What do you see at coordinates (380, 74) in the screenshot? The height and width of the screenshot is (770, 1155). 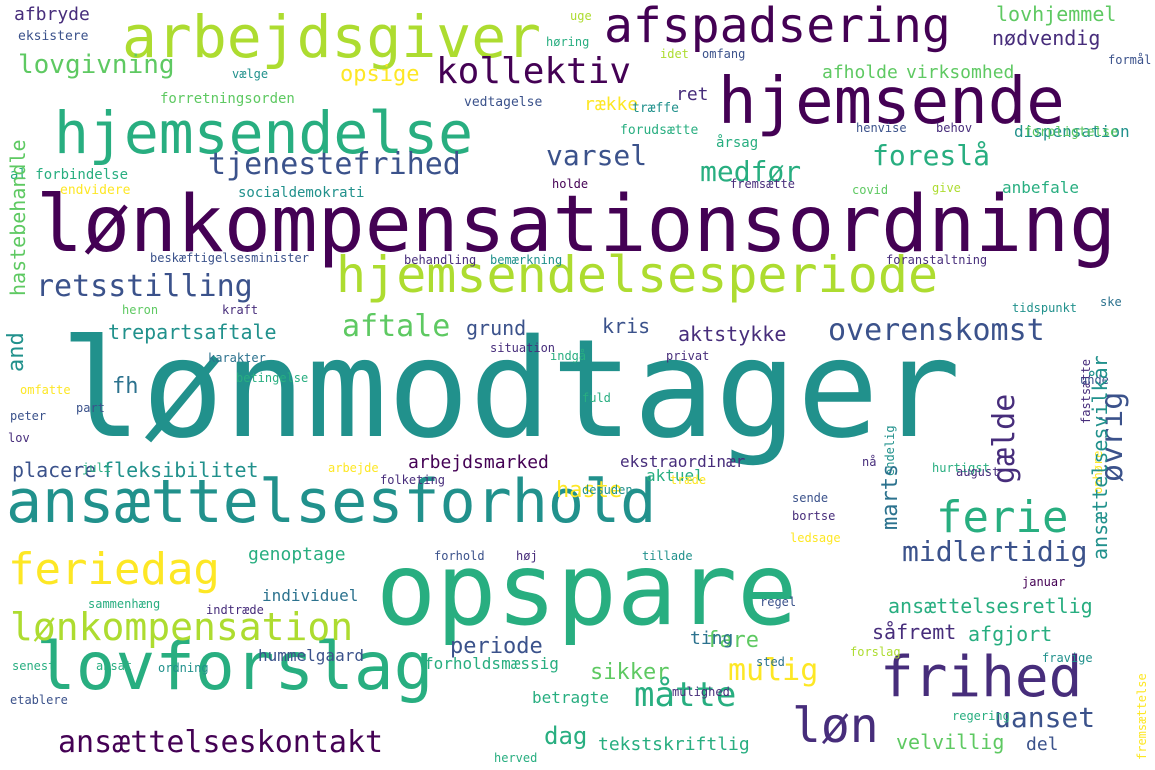 I see `cloud-word: opsige` at bounding box center [380, 74].